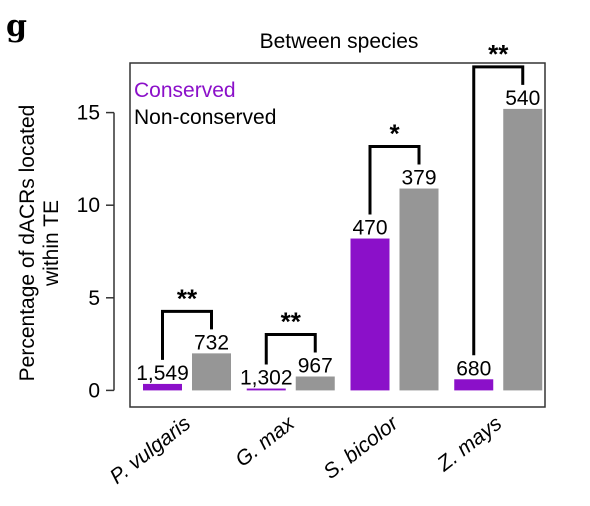 The width and height of the screenshot is (590, 506). I want to click on y-tick-label: 0, so click(94, 390).